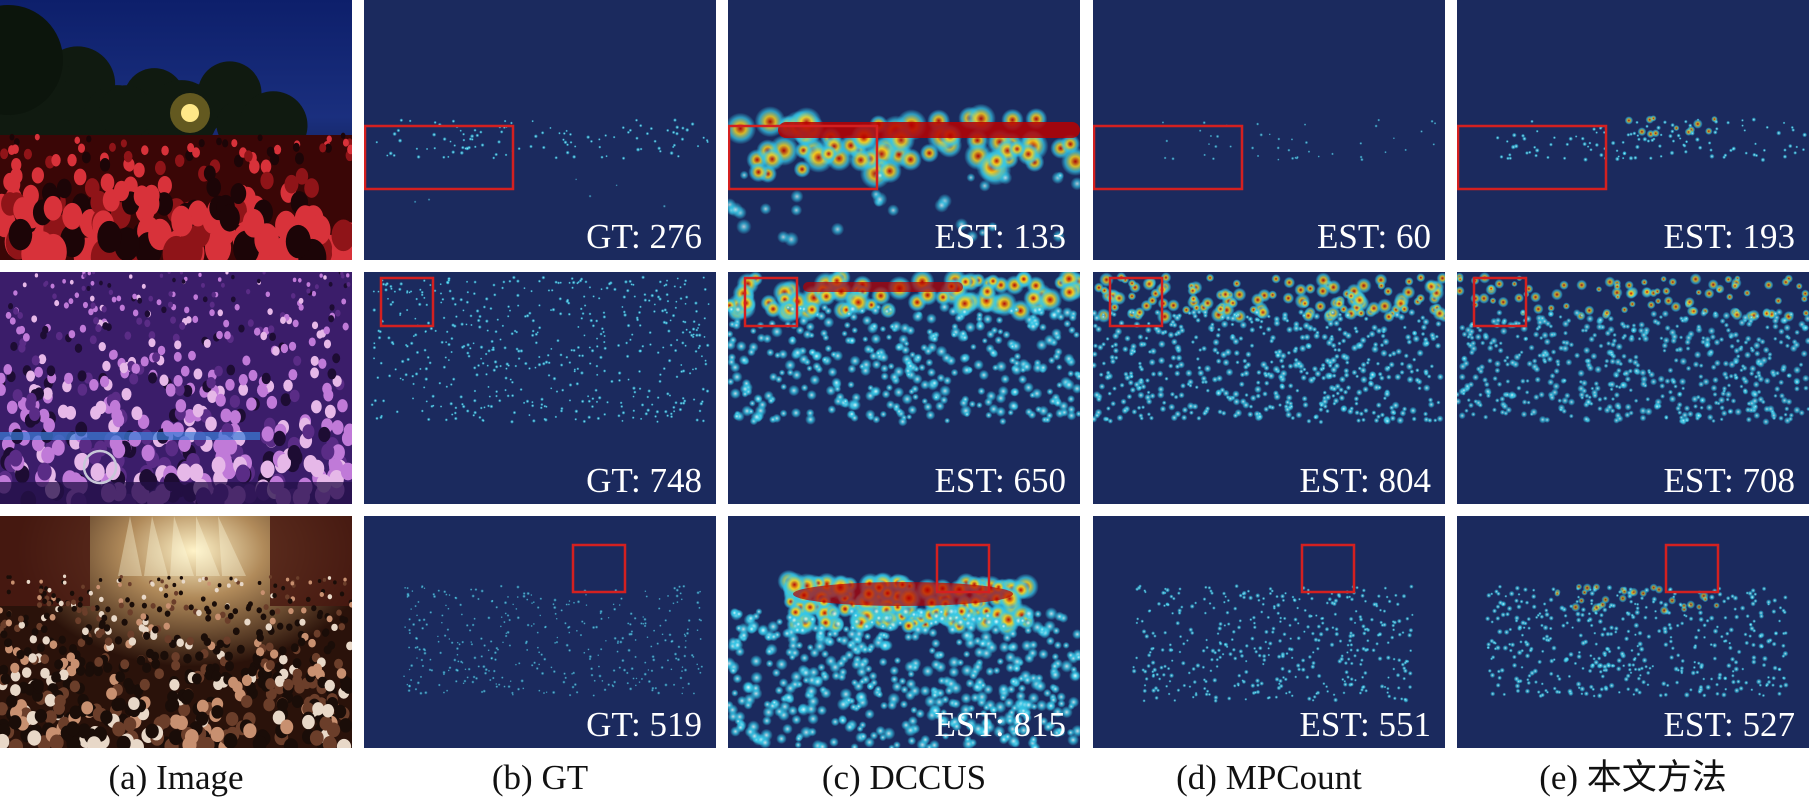 The image size is (1810, 808). I want to click on density-map-row1-col2: GT: 276, so click(540, 130).